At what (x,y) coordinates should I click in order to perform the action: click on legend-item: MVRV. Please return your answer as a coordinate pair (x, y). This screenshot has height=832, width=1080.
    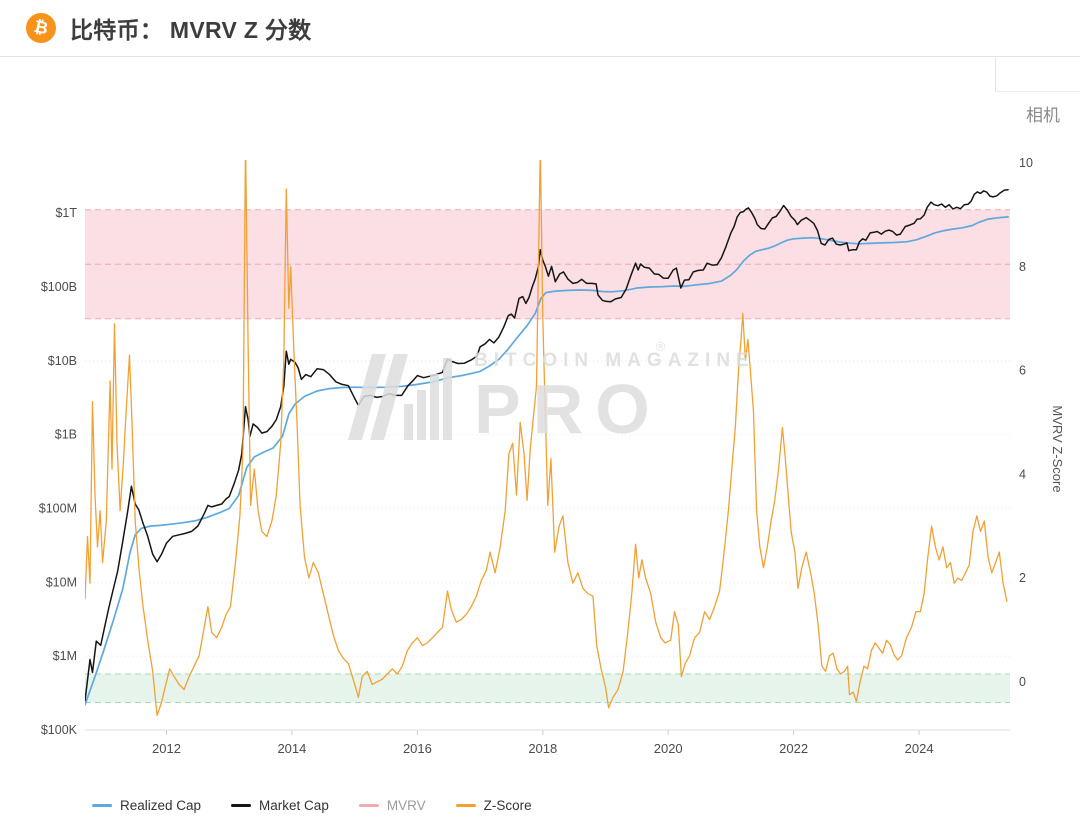
    Looking at the image, I should click on (392, 805).